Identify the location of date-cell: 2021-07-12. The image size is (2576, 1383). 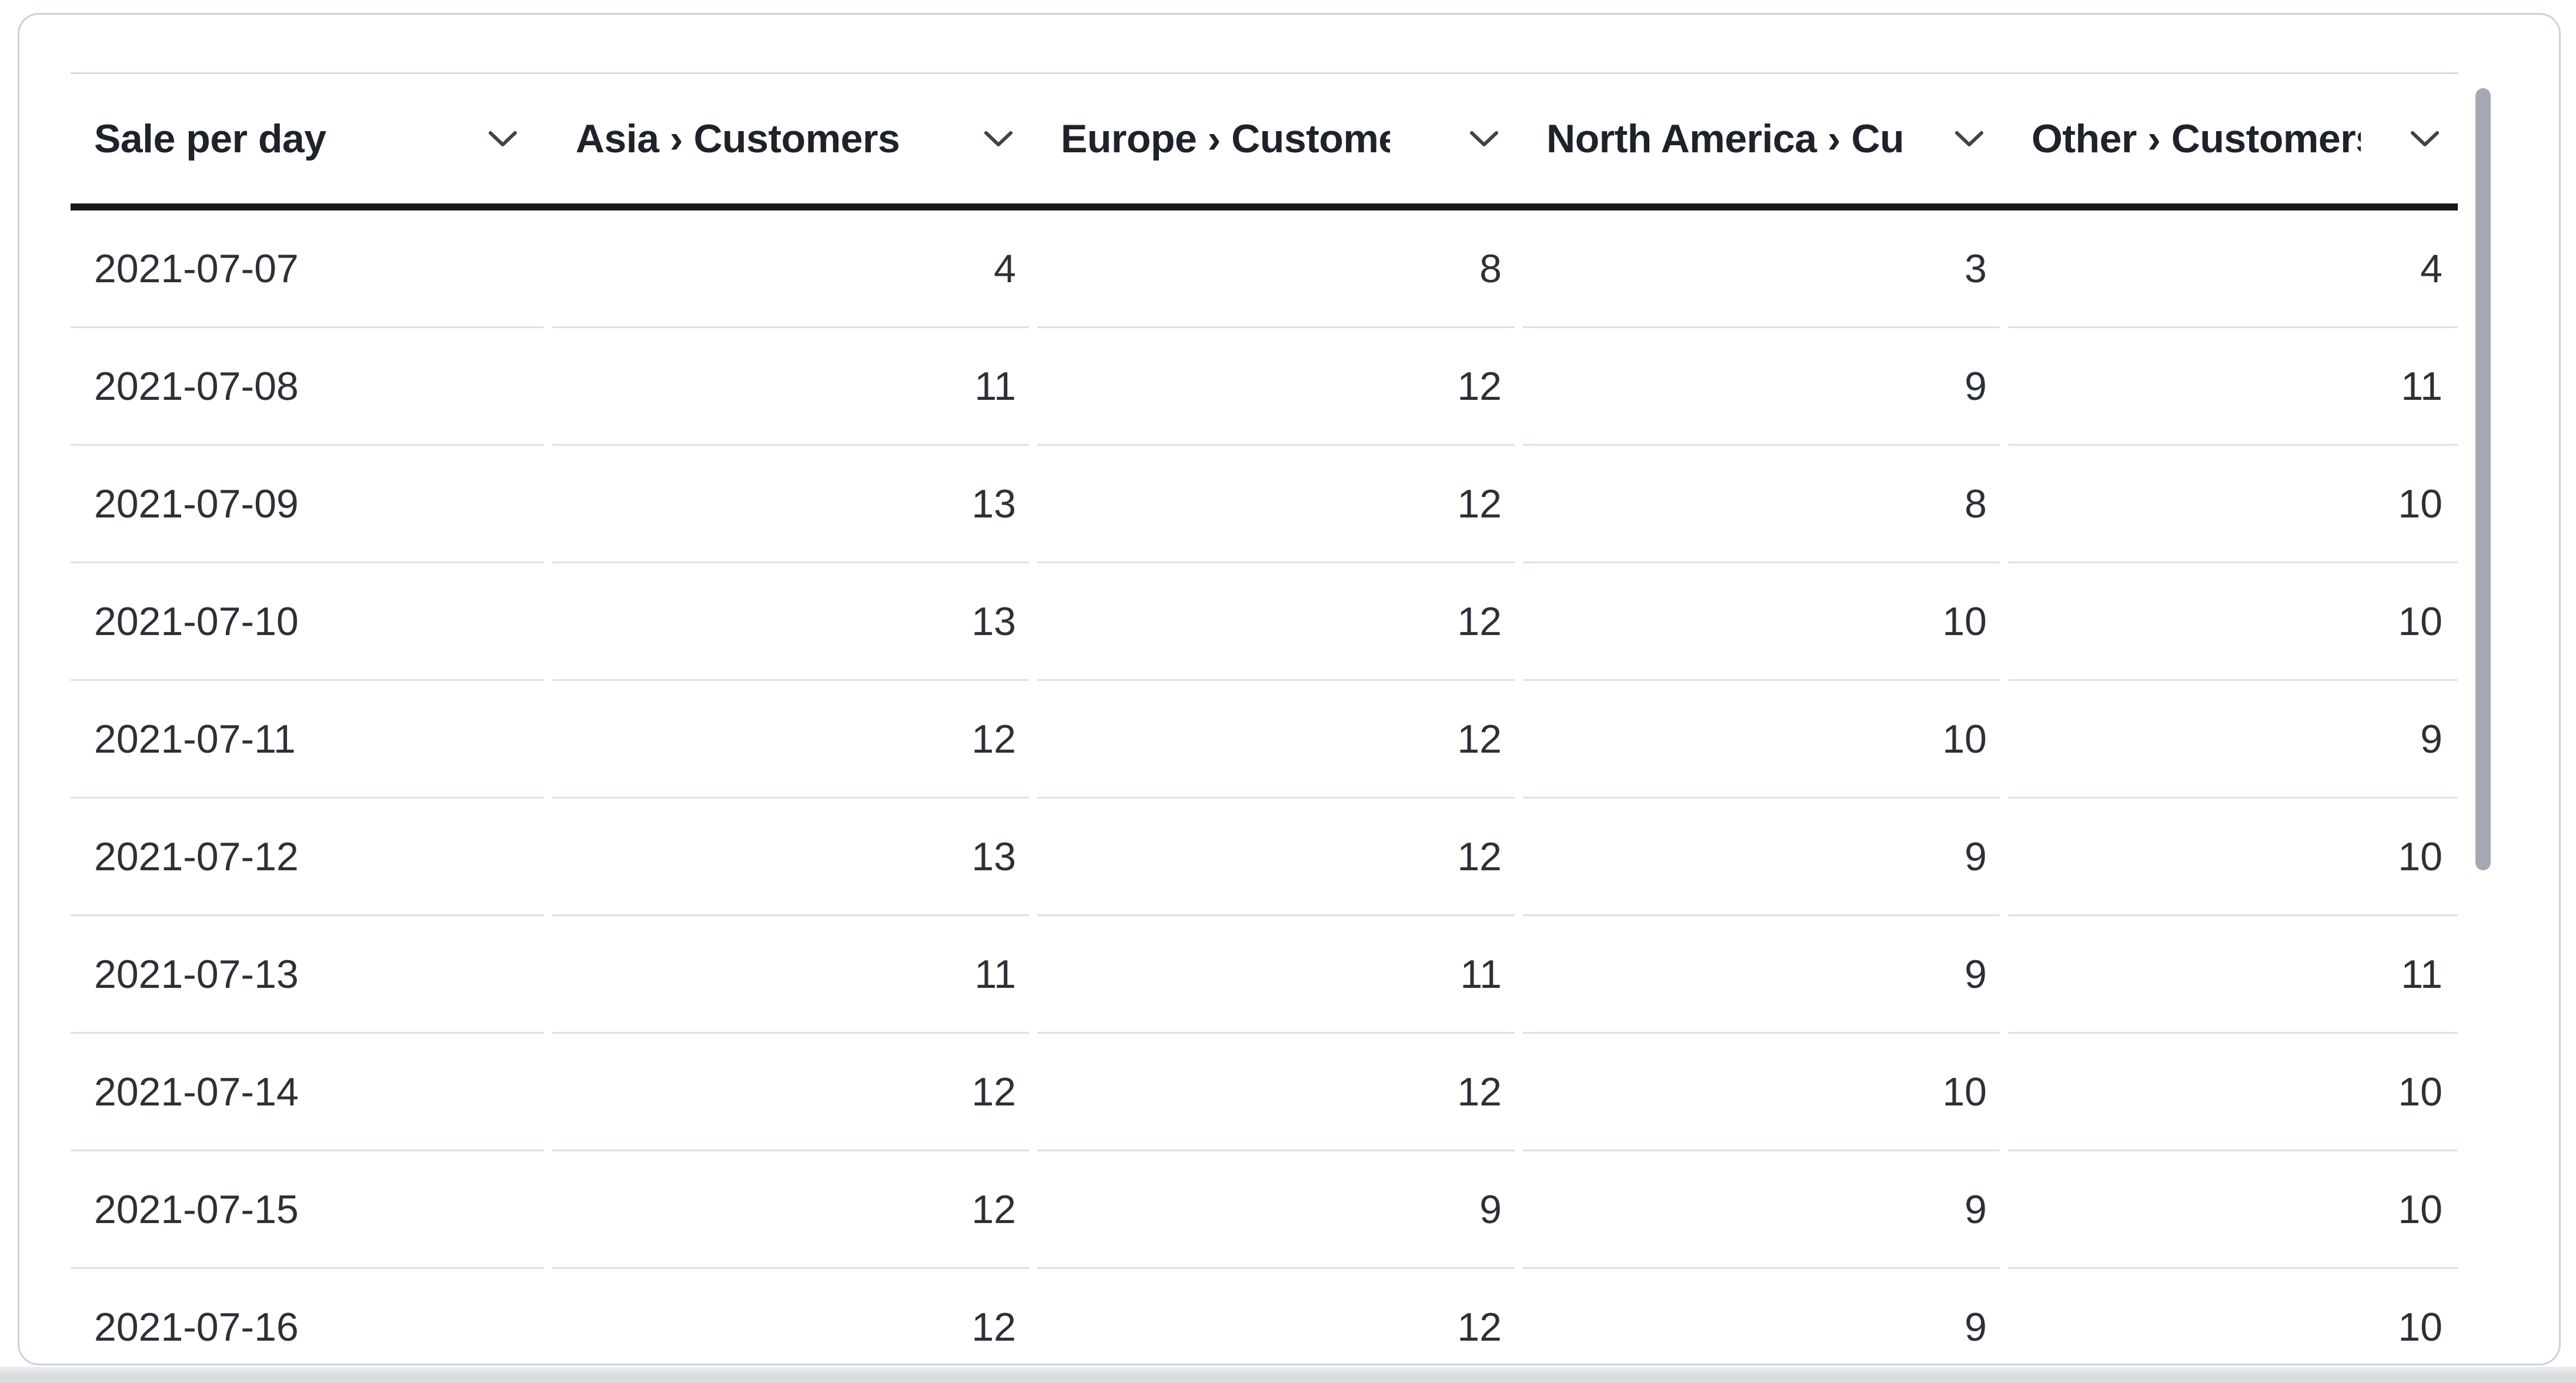
(307, 857).